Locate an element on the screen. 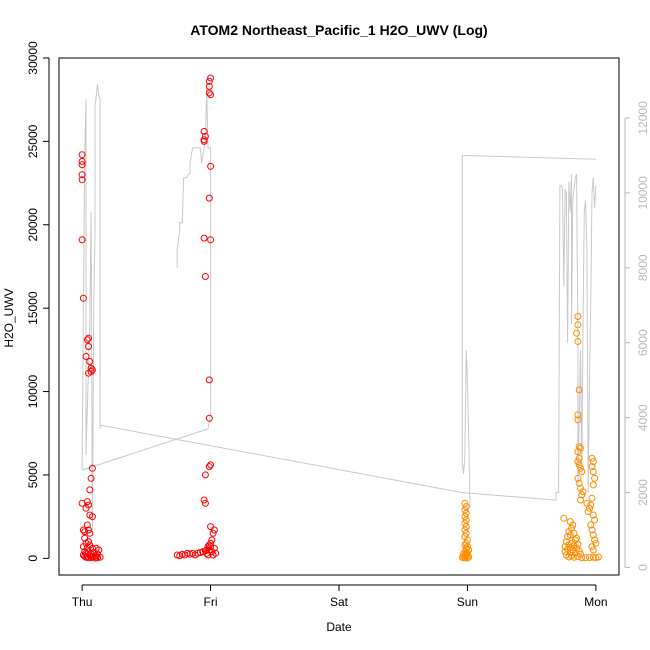 The image size is (650, 650). chart-title: ATOM2 Northeast_Pacific_1 H2O_UWV (Log) is located at coordinates (338, 30).